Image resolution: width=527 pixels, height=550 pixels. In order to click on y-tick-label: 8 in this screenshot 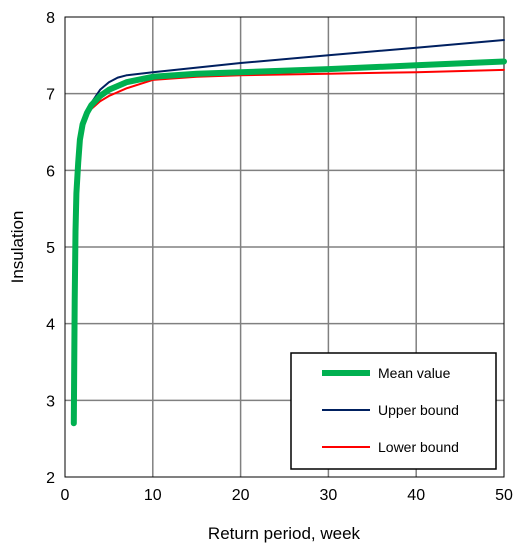, I will do `click(50, 18)`.